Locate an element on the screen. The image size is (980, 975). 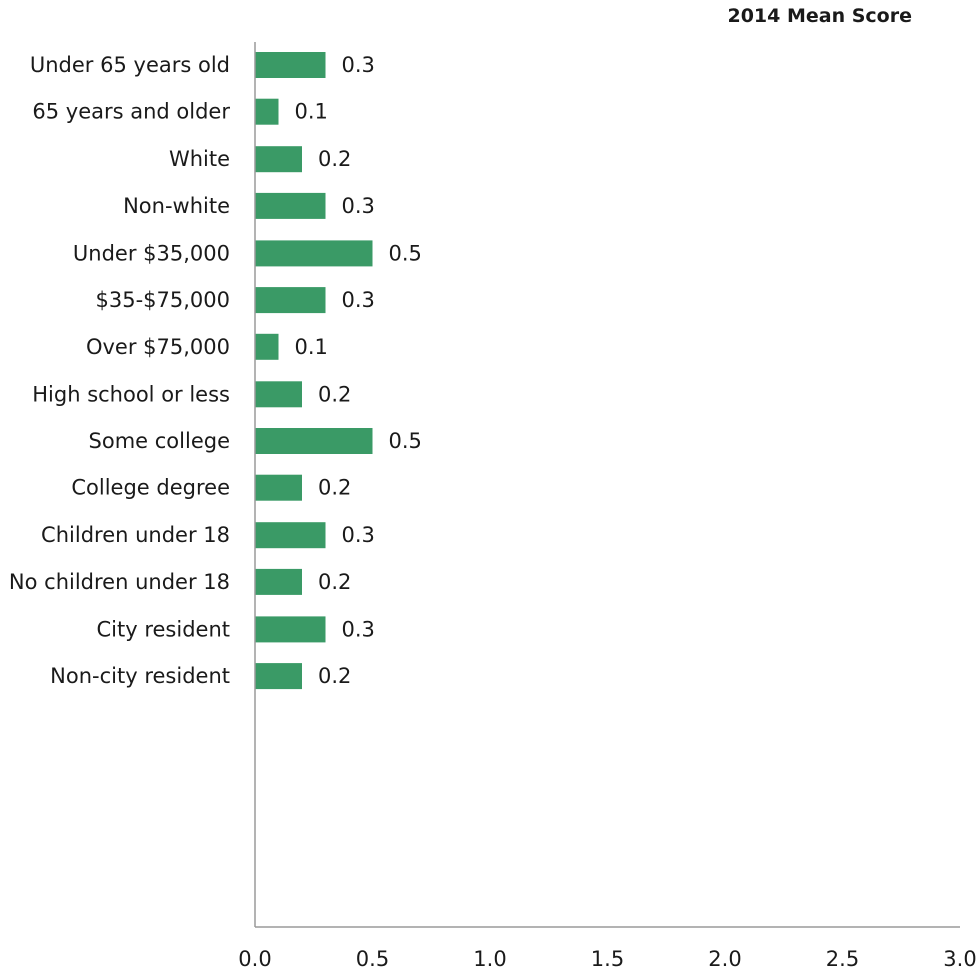
x-tick-label: 0.5 is located at coordinates (372, 959).